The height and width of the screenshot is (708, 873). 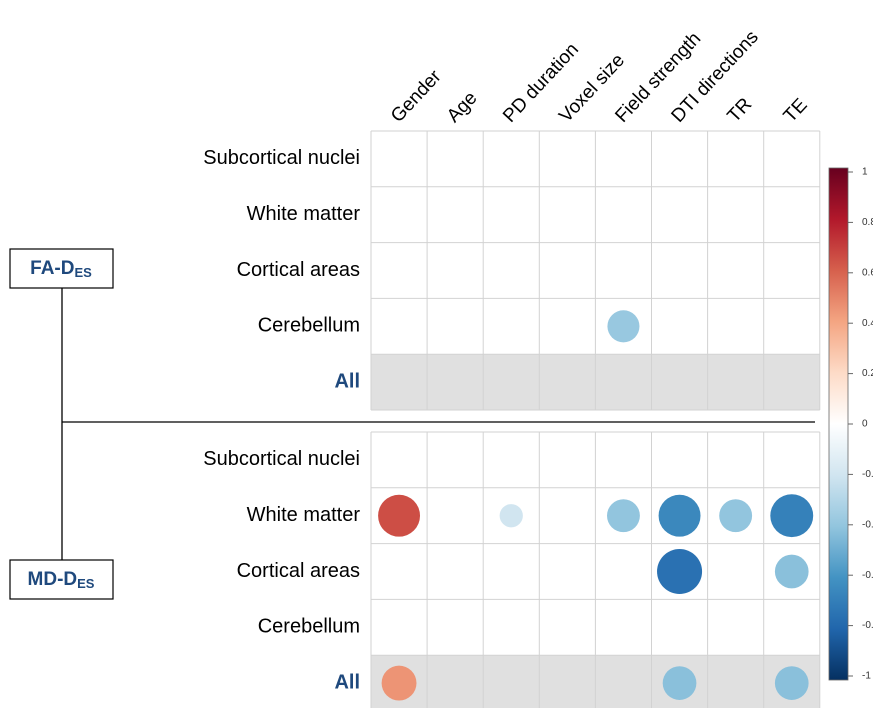 What do you see at coordinates (52, 268) in the screenshot?
I see `panel-label-main: FA-D` at bounding box center [52, 268].